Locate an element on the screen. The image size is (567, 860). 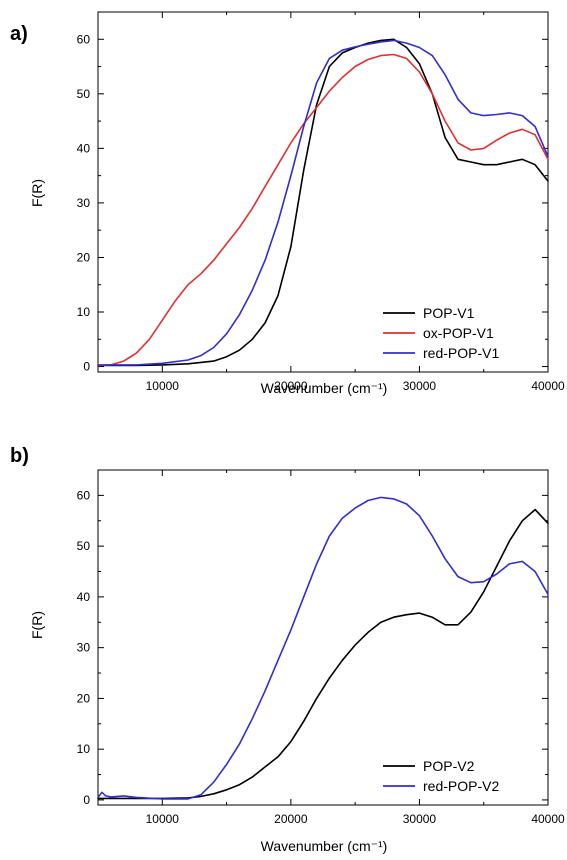
legend-label-ox-pop-v1: ox-POP-V1 is located at coordinates (458, 333).